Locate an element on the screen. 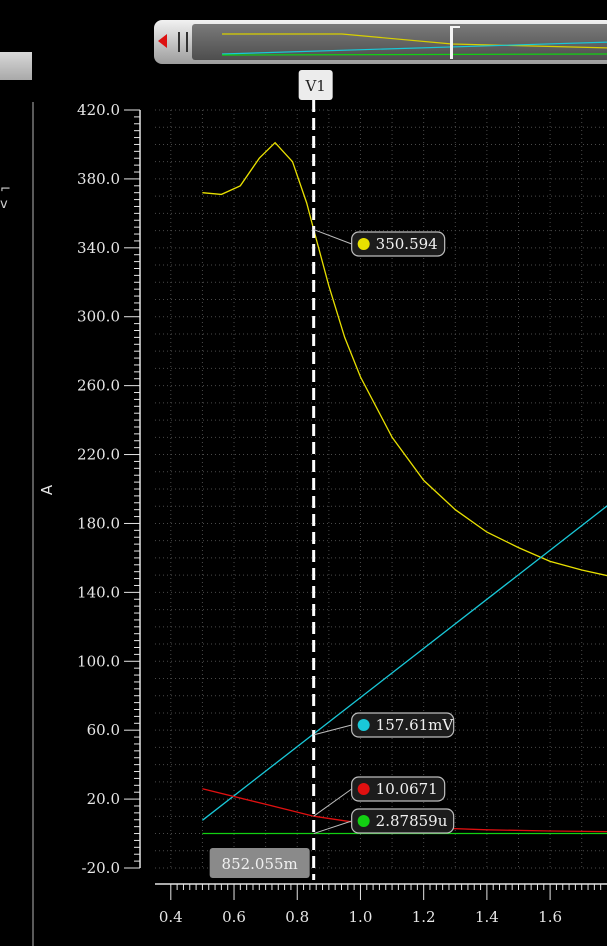  cursor-label-box is located at coordinates (315, 85).